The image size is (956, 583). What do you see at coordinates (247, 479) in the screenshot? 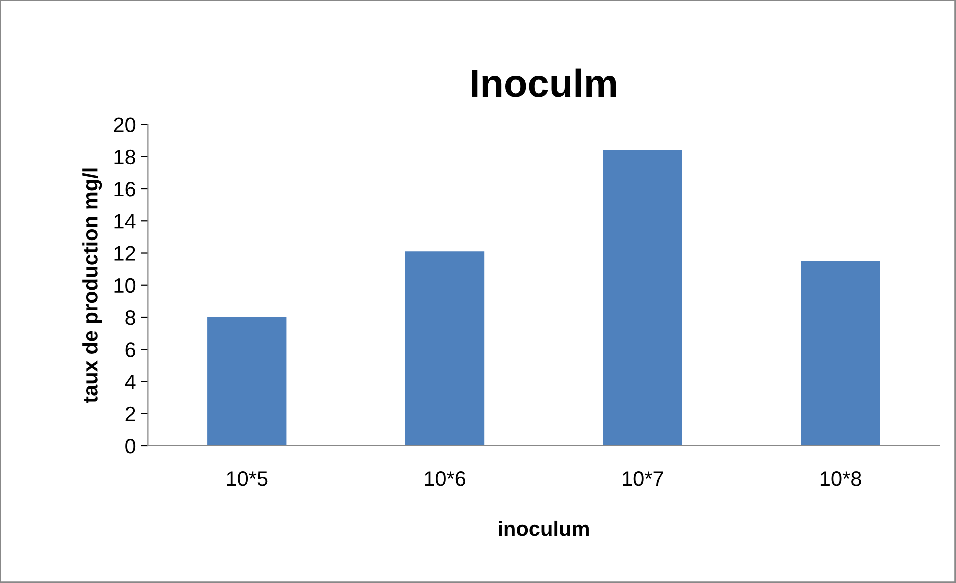
I see `x-tick-label: 10*5` at bounding box center [247, 479].